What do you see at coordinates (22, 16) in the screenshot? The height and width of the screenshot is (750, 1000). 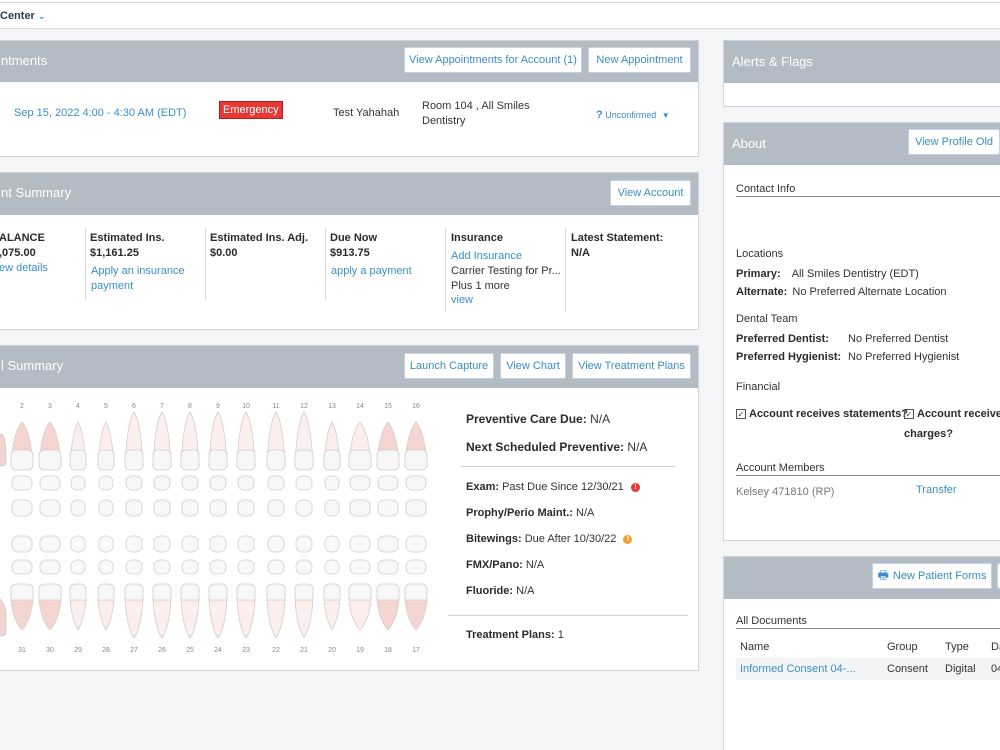 I see `center-selector: Center ⌄` at bounding box center [22, 16].